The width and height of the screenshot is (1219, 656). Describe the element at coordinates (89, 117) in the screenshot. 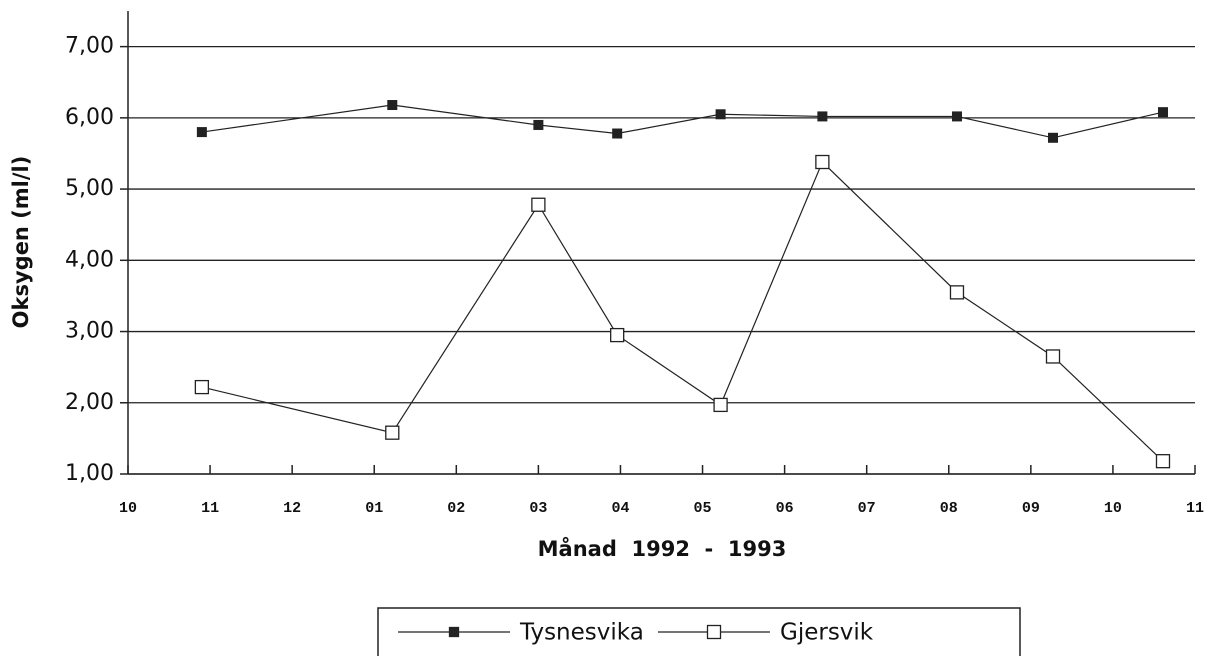

I see `y-tick-label: 6,00` at that location.